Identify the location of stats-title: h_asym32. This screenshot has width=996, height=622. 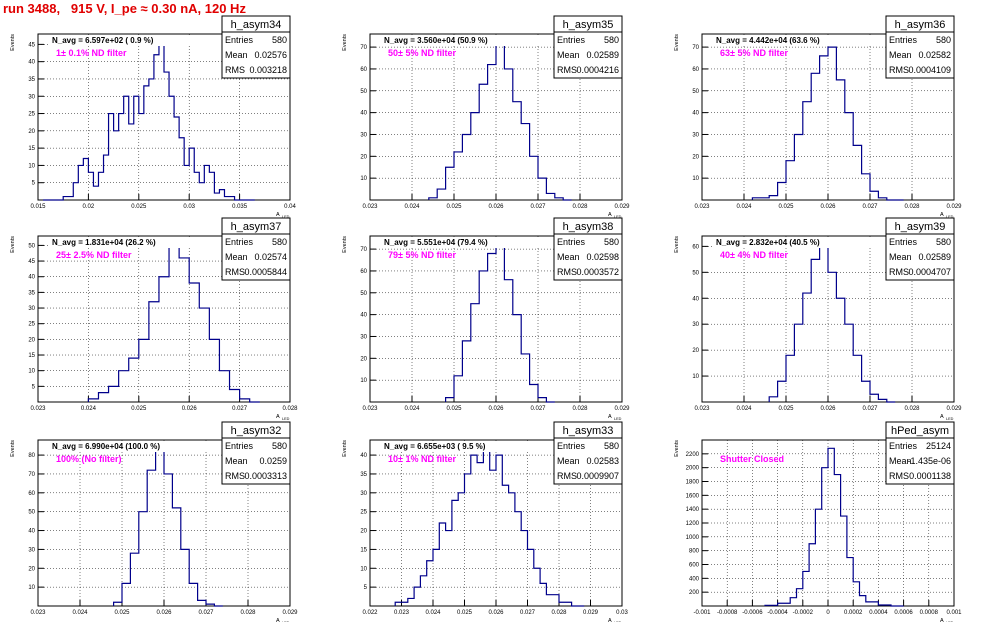
(256, 431).